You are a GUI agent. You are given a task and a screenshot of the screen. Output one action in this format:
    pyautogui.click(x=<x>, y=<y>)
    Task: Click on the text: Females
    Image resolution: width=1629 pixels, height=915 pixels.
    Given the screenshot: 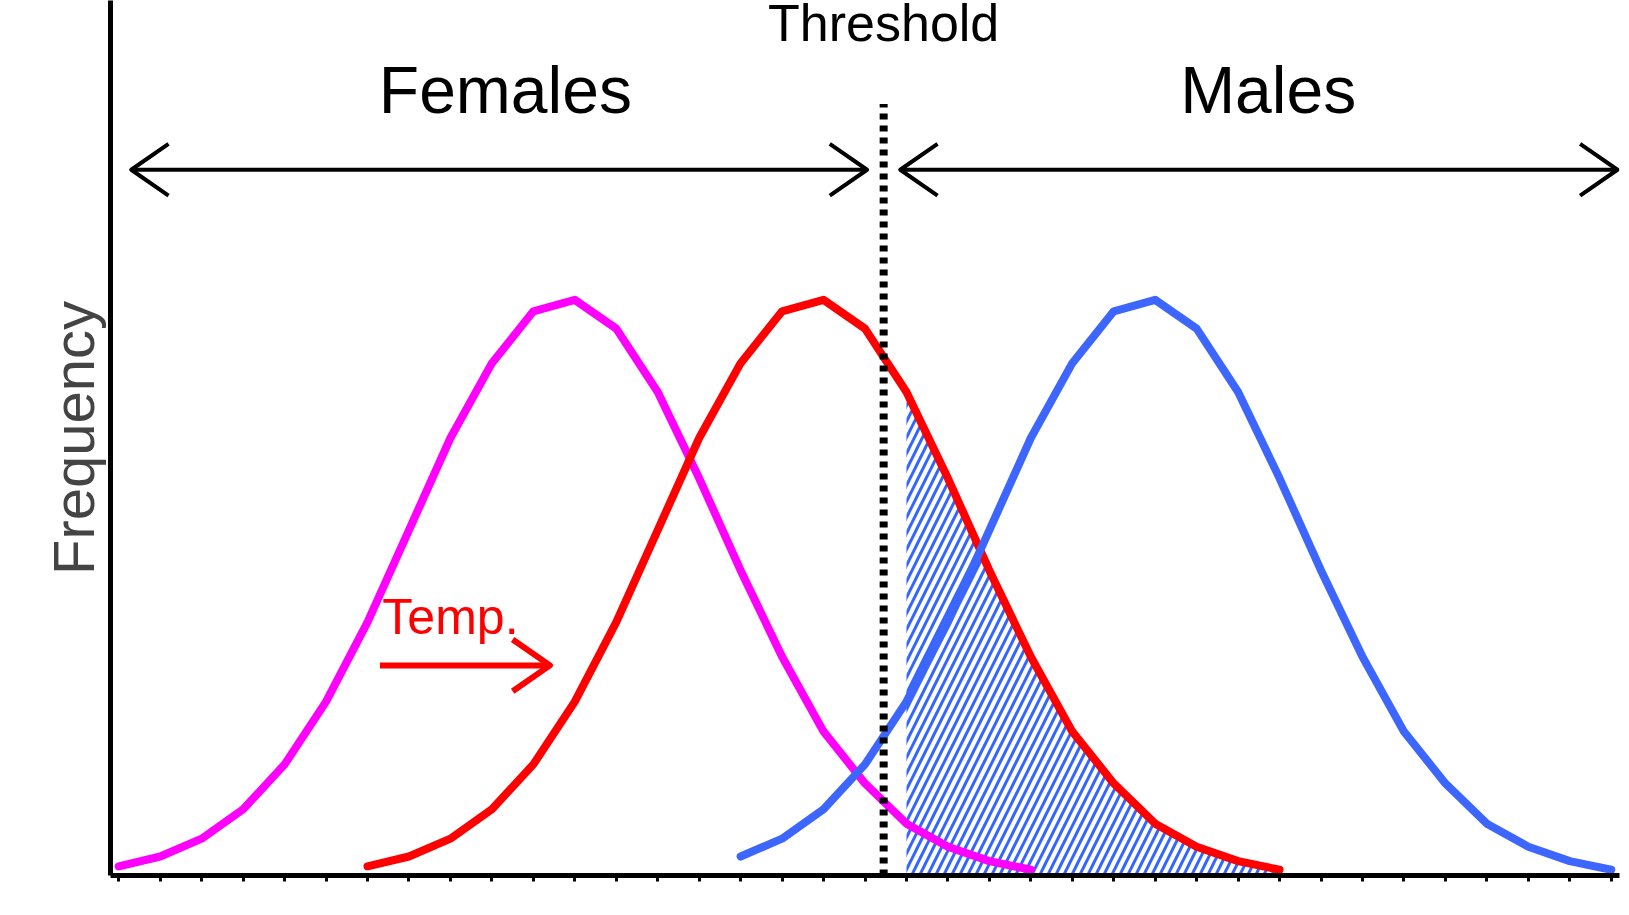 What is the action you would take?
    pyautogui.click(x=505, y=90)
    